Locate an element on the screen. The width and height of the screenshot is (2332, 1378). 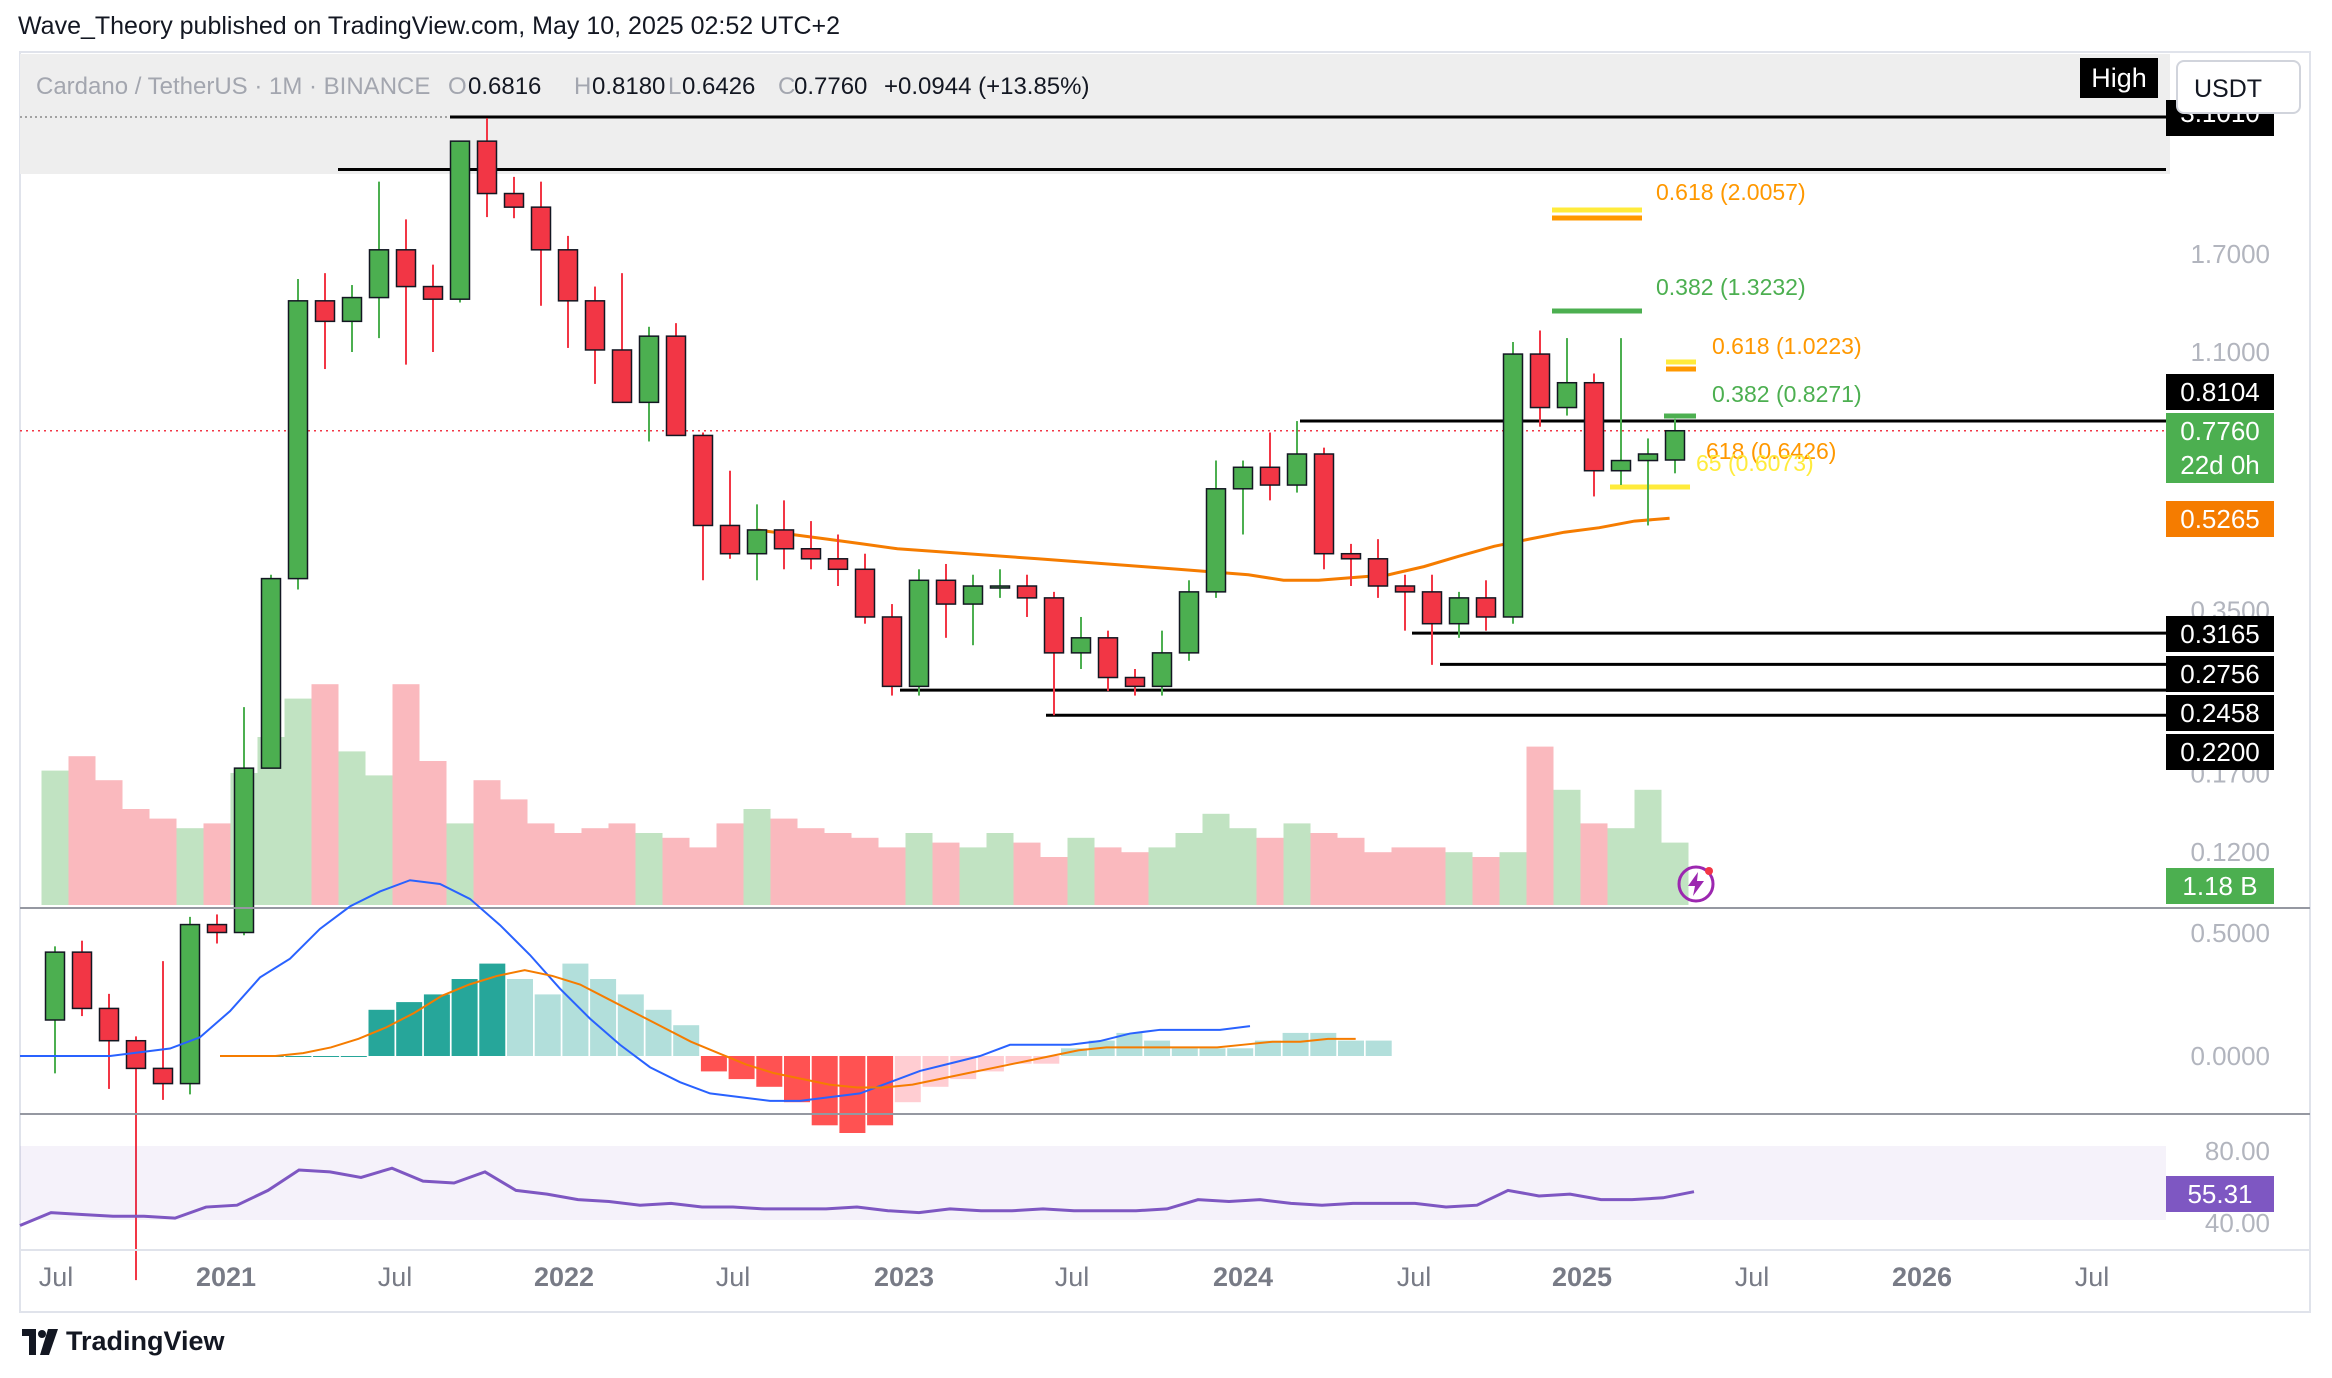
fib-label: 0.382 (0.8271) is located at coordinates (1787, 394).